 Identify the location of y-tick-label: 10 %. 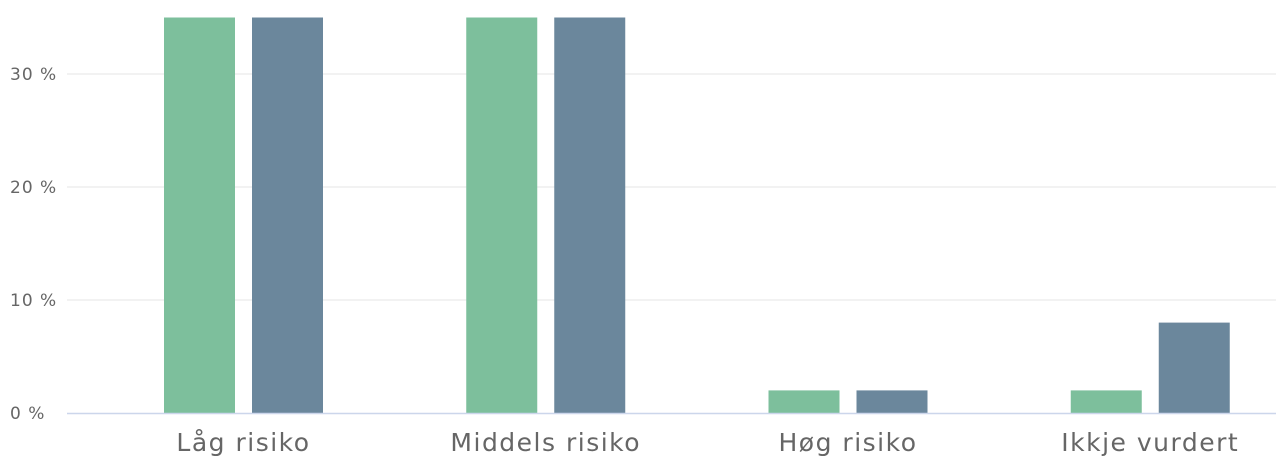
(33, 301).